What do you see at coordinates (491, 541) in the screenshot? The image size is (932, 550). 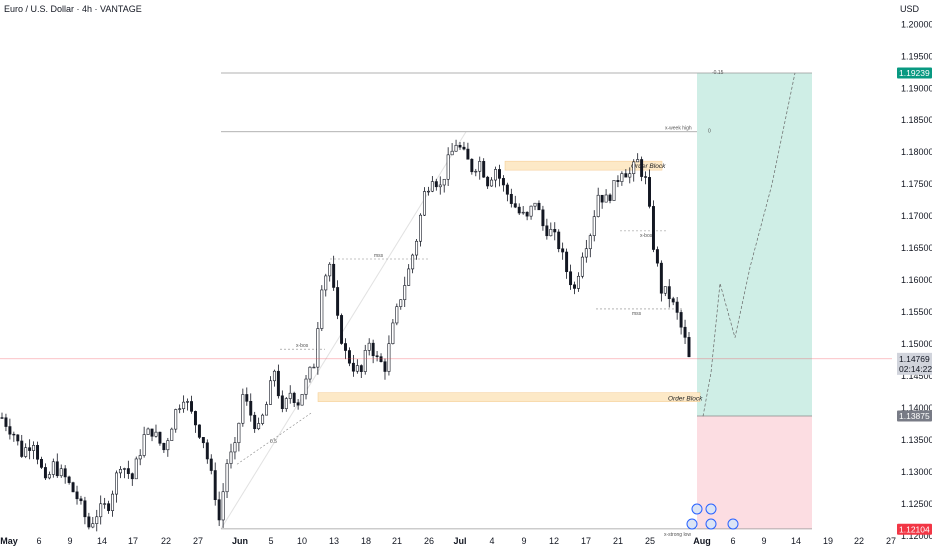 I see `time-tick: 4` at bounding box center [491, 541].